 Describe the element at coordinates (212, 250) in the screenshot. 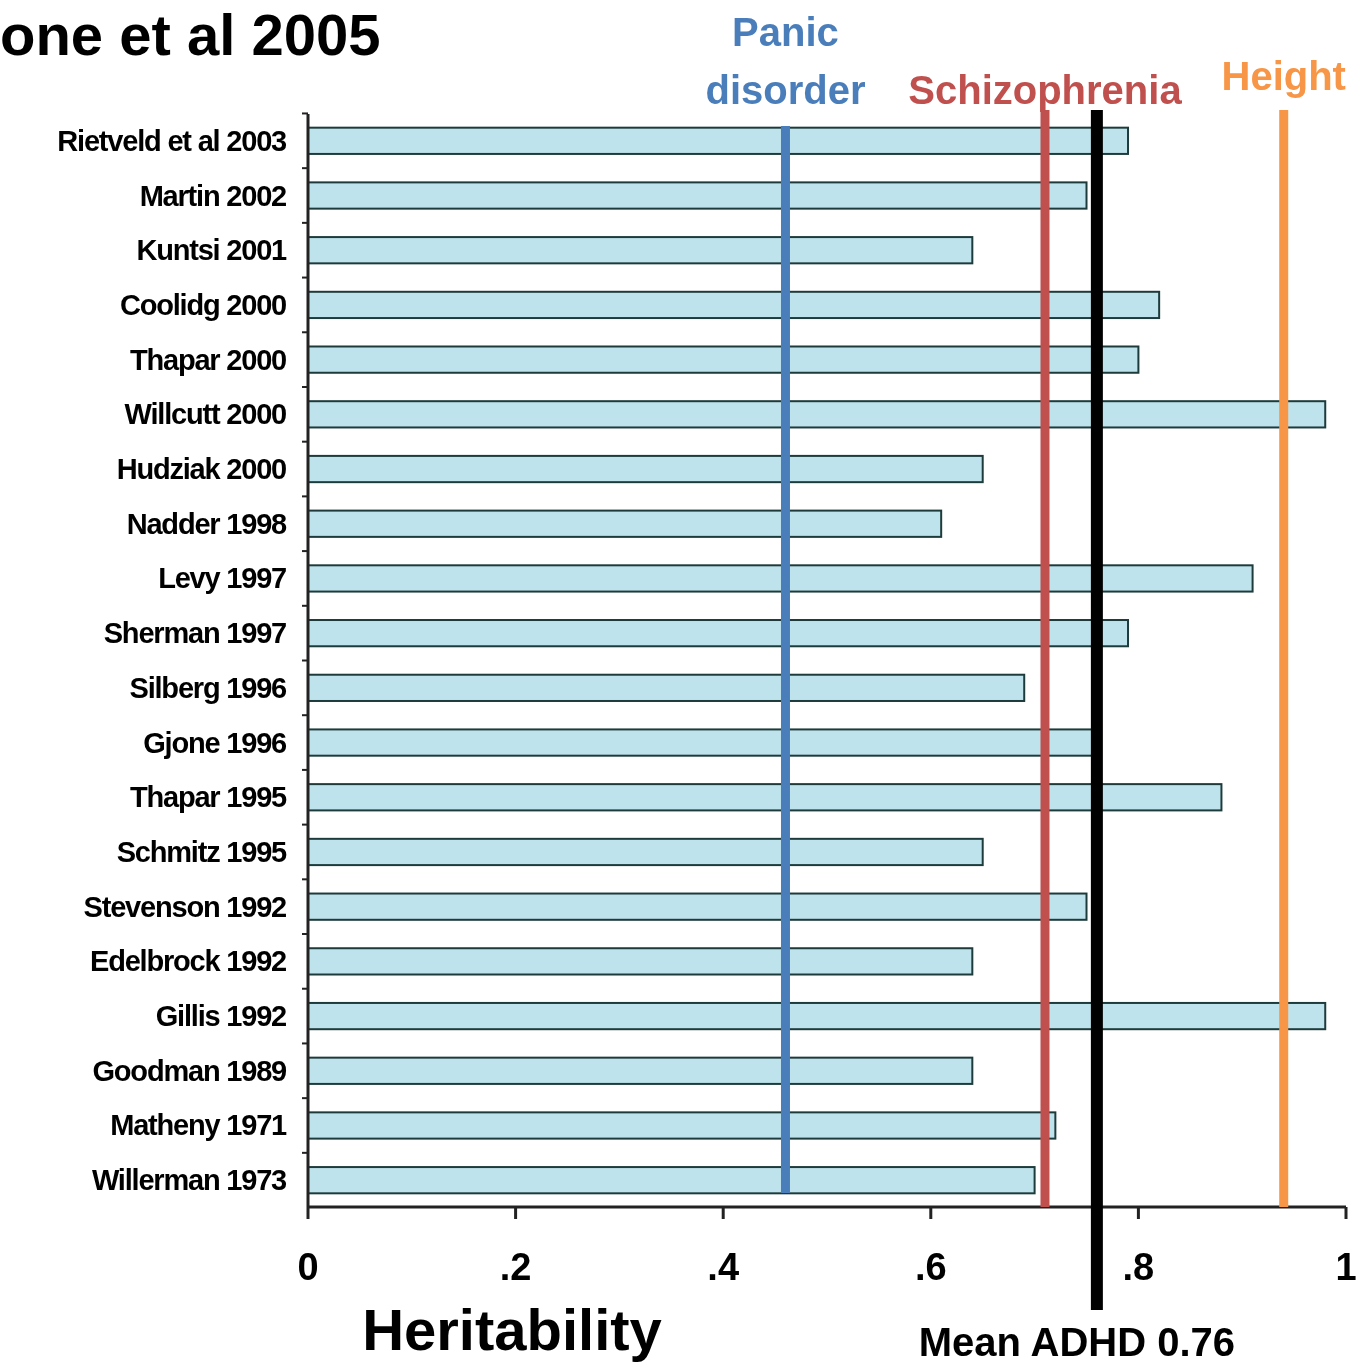

I see `y-tick-label: Kuntsi 2001` at that location.